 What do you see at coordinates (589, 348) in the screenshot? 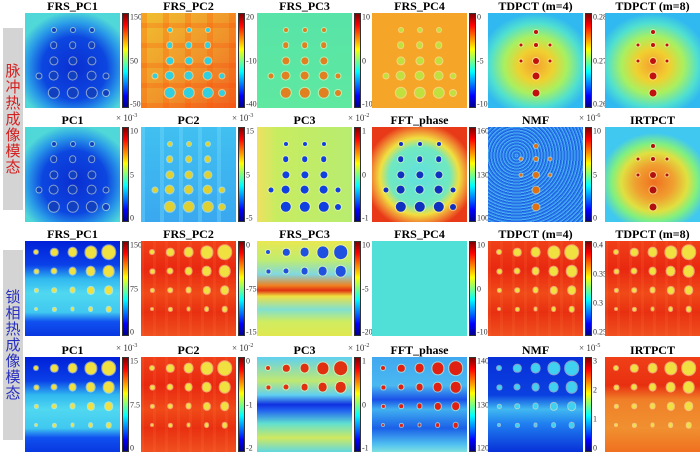
I see `colorbar-exponent: × 10⁻⁵` at bounding box center [589, 348].